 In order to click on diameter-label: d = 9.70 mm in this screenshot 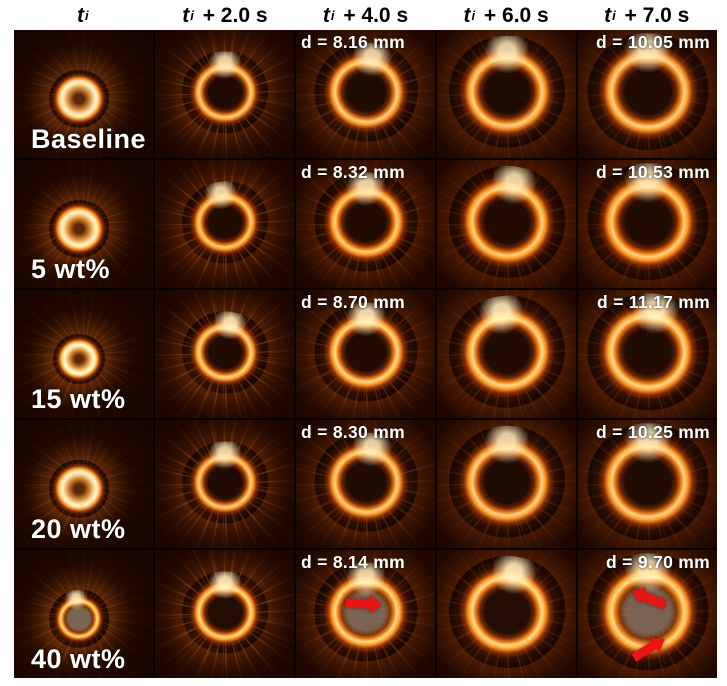, I will do `click(658, 562)`.